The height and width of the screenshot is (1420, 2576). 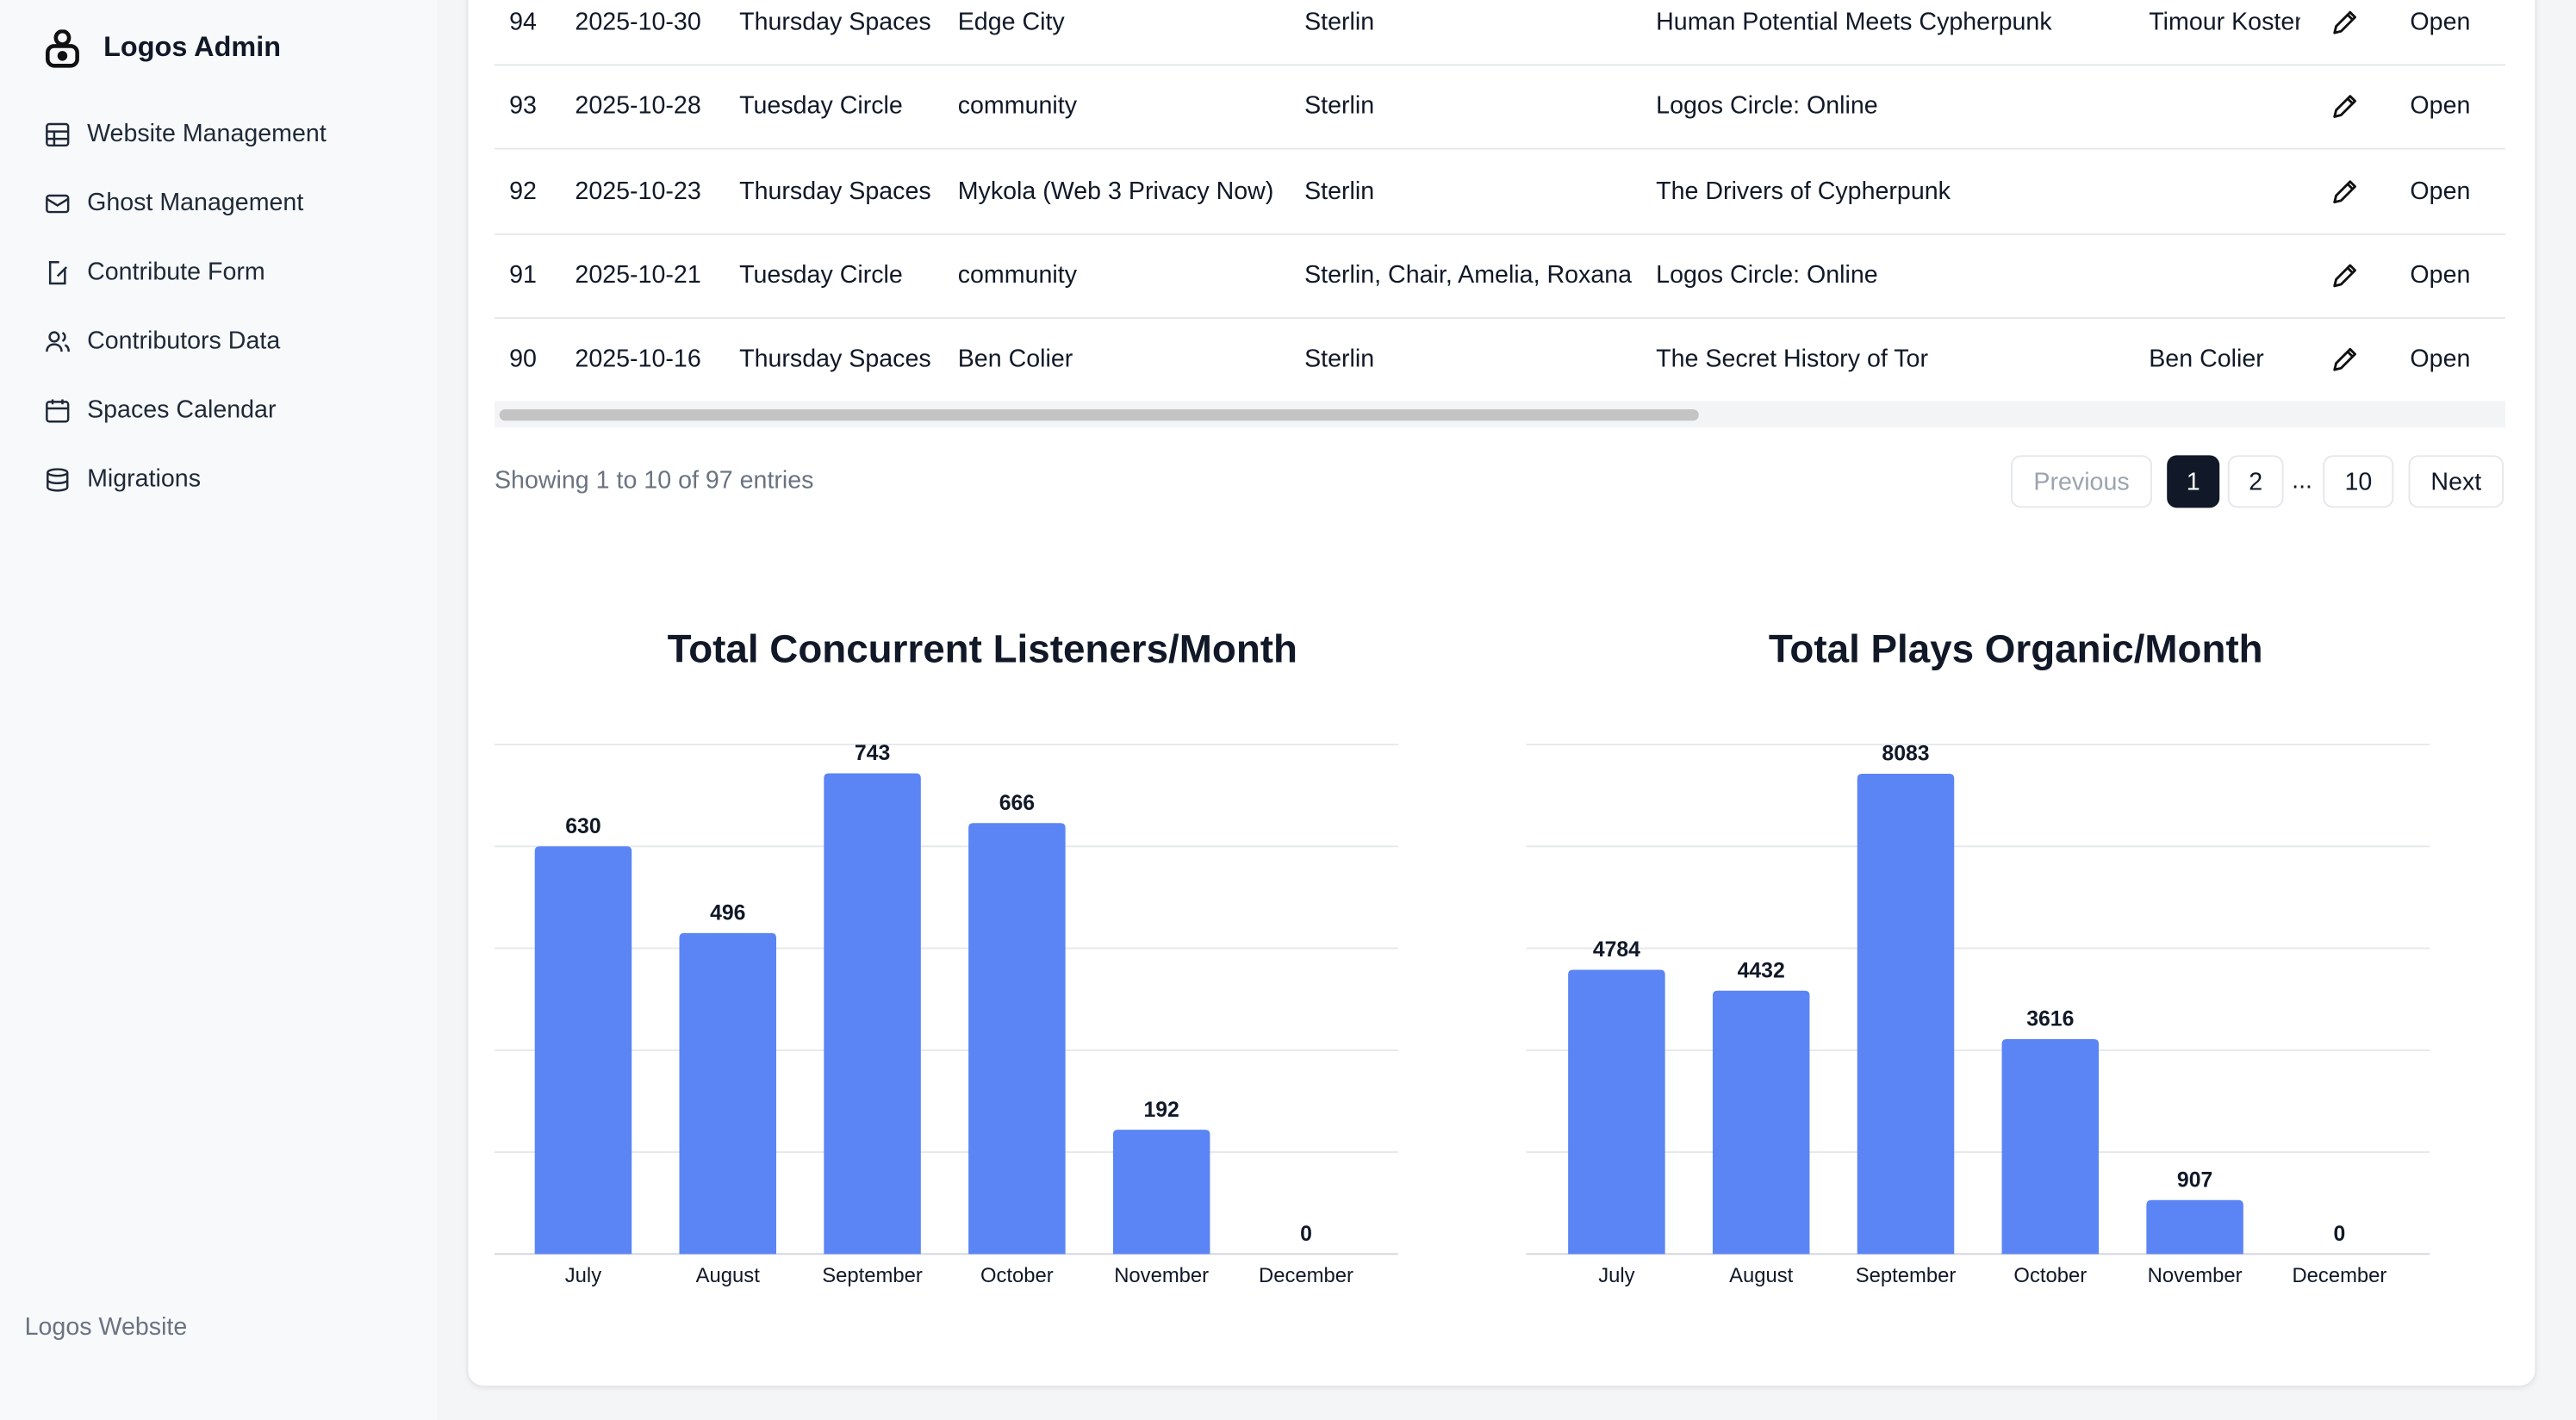 I want to click on scrollbar-thumb, so click(x=1099, y=414).